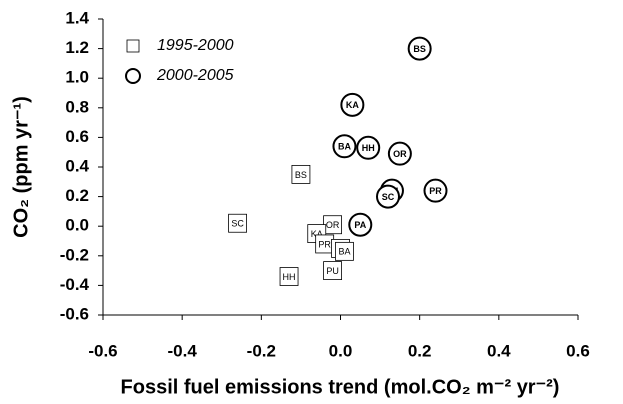 The height and width of the screenshot is (404, 623). I want to click on y-tick-label: 0.2, so click(77, 195).